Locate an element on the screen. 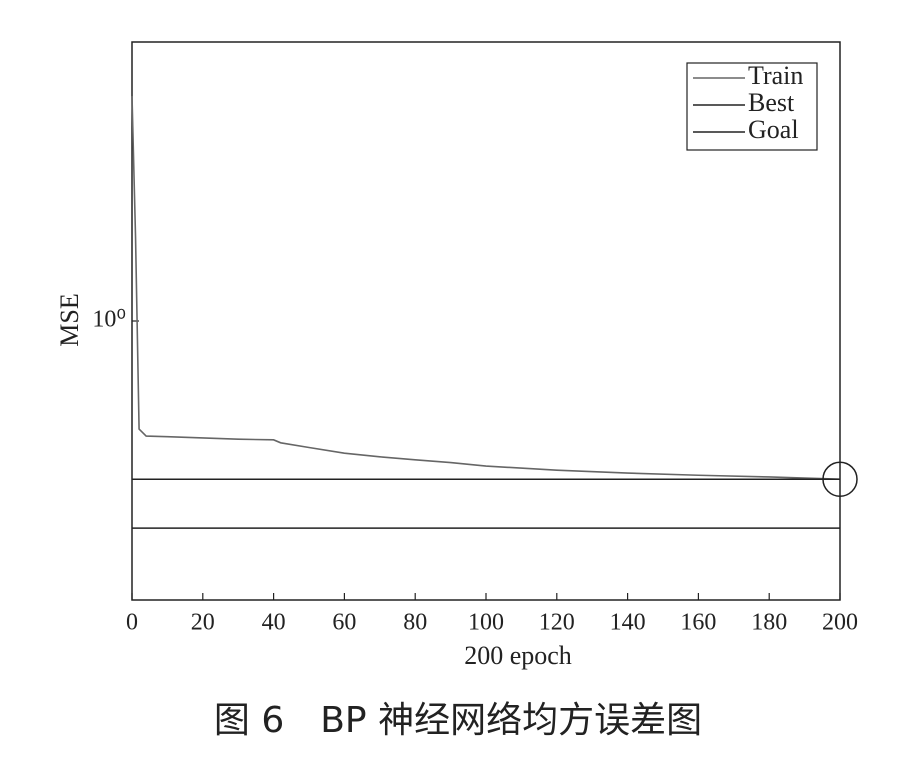  caption: 图 6 BP 神经网络均方误差图 is located at coordinates (458, 720).